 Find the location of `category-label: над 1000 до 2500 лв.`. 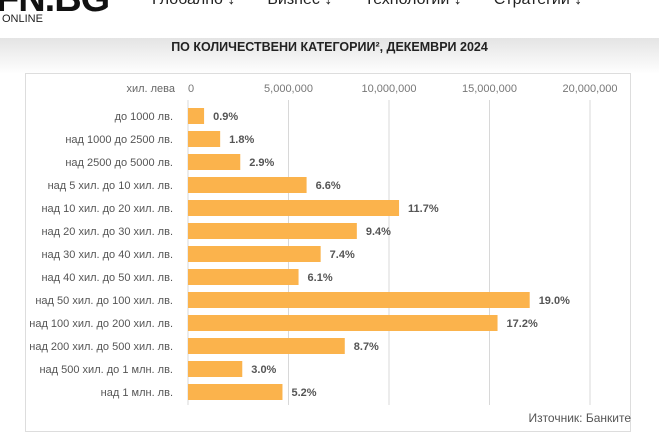

category-label: над 1000 до 2500 лв. is located at coordinates (119, 140).